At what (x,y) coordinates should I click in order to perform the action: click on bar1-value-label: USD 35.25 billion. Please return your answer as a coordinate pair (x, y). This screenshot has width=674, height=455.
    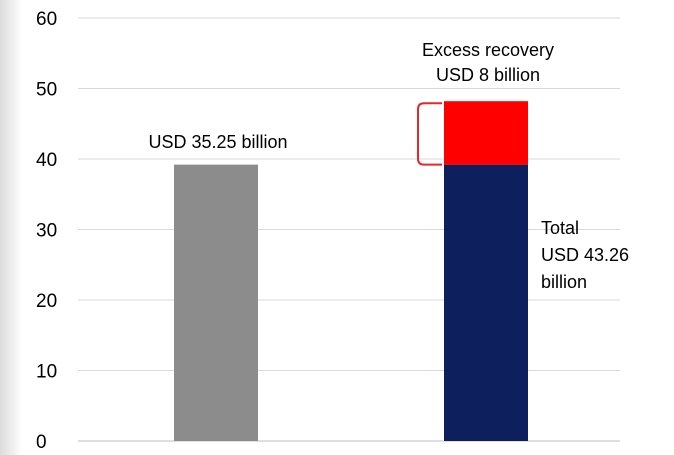
    Looking at the image, I should click on (217, 142).